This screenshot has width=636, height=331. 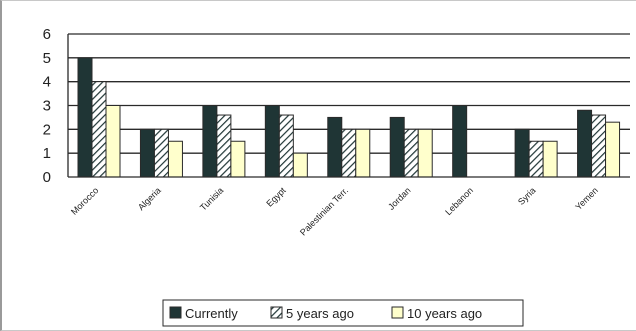 I want to click on legend-label: 10 years ago, so click(x=444, y=313).